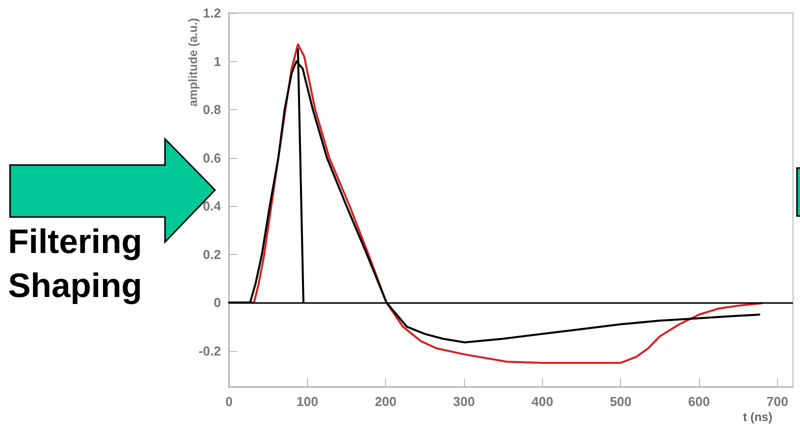 This screenshot has height=426, width=800. Describe the element at coordinates (699, 401) in the screenshot. I see `x-tick-label: 600` at that location.